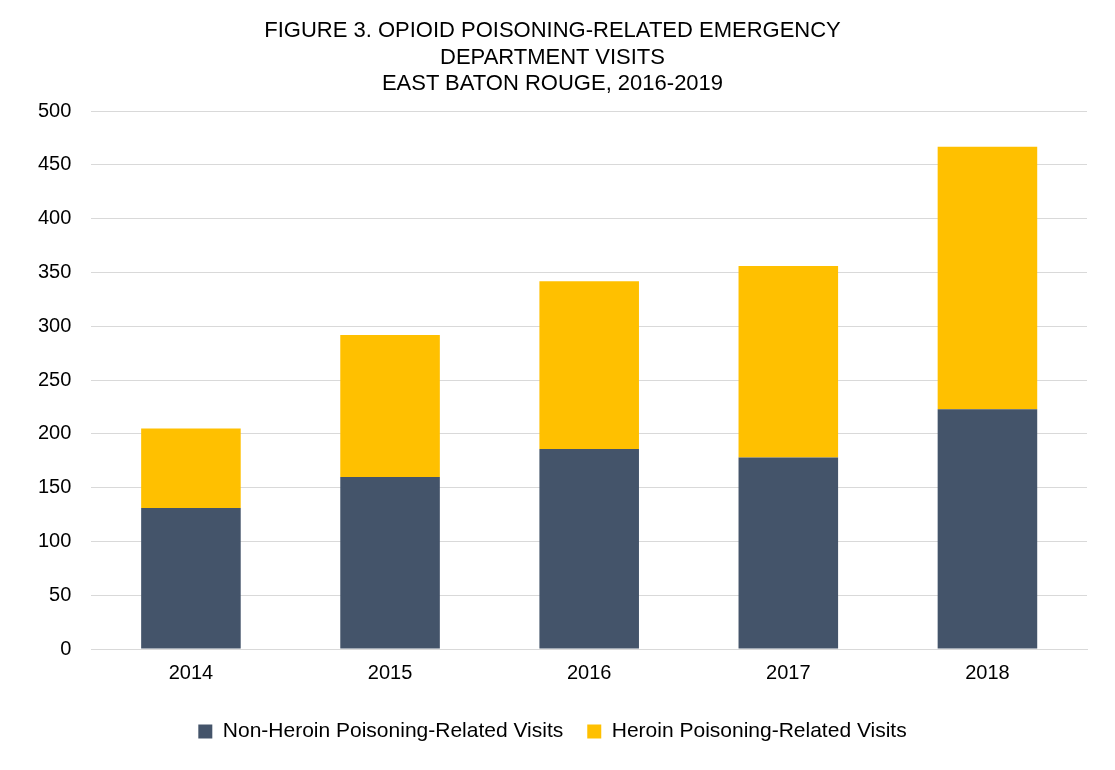  What do you see at coordinates (191, 671) in the screenshot?
I see `x-tick-label: 2014` at bounding box center [191, 671].